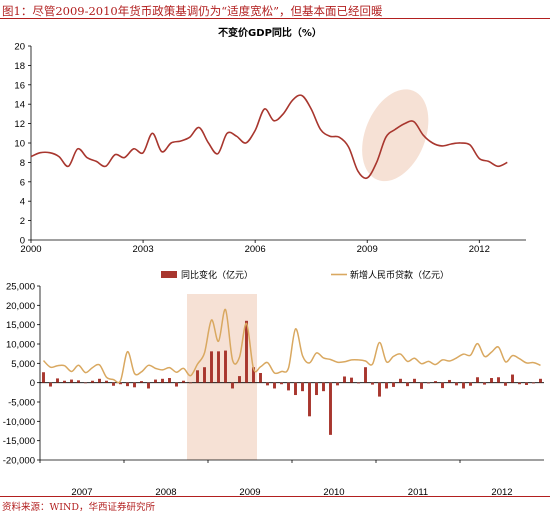 The height and width of the screenshot is (513, 550). Describe the element at coordinates (19, 124) in the screenshot. I see `y-tick-label: 12` at that location.